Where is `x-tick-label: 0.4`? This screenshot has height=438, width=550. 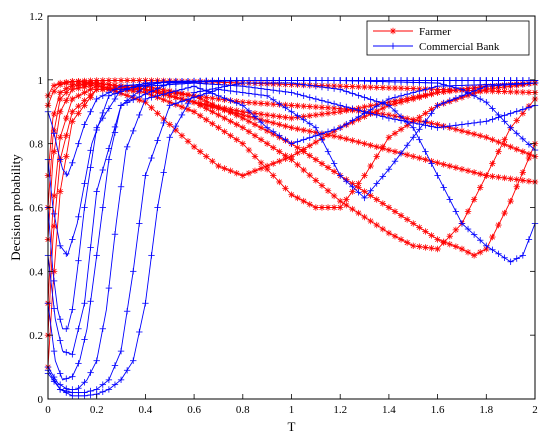
x-tick-label: 0.4 is located at coordinates (146, 410).